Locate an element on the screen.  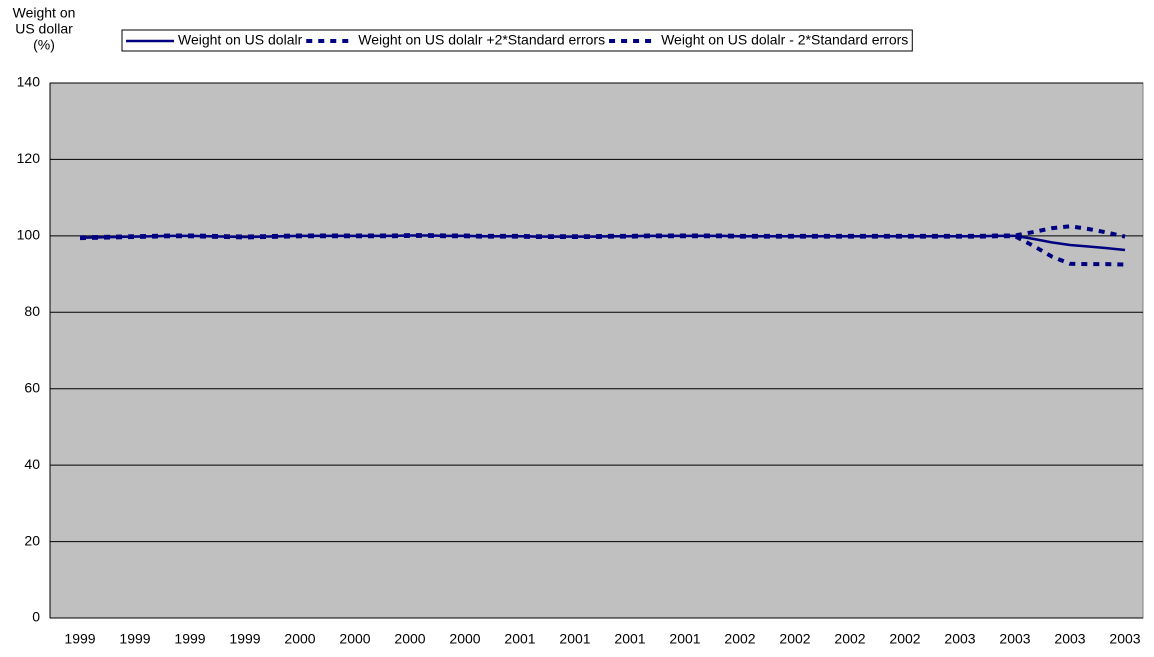
y-axis-title: (%) is located at coordinates (44, 45).